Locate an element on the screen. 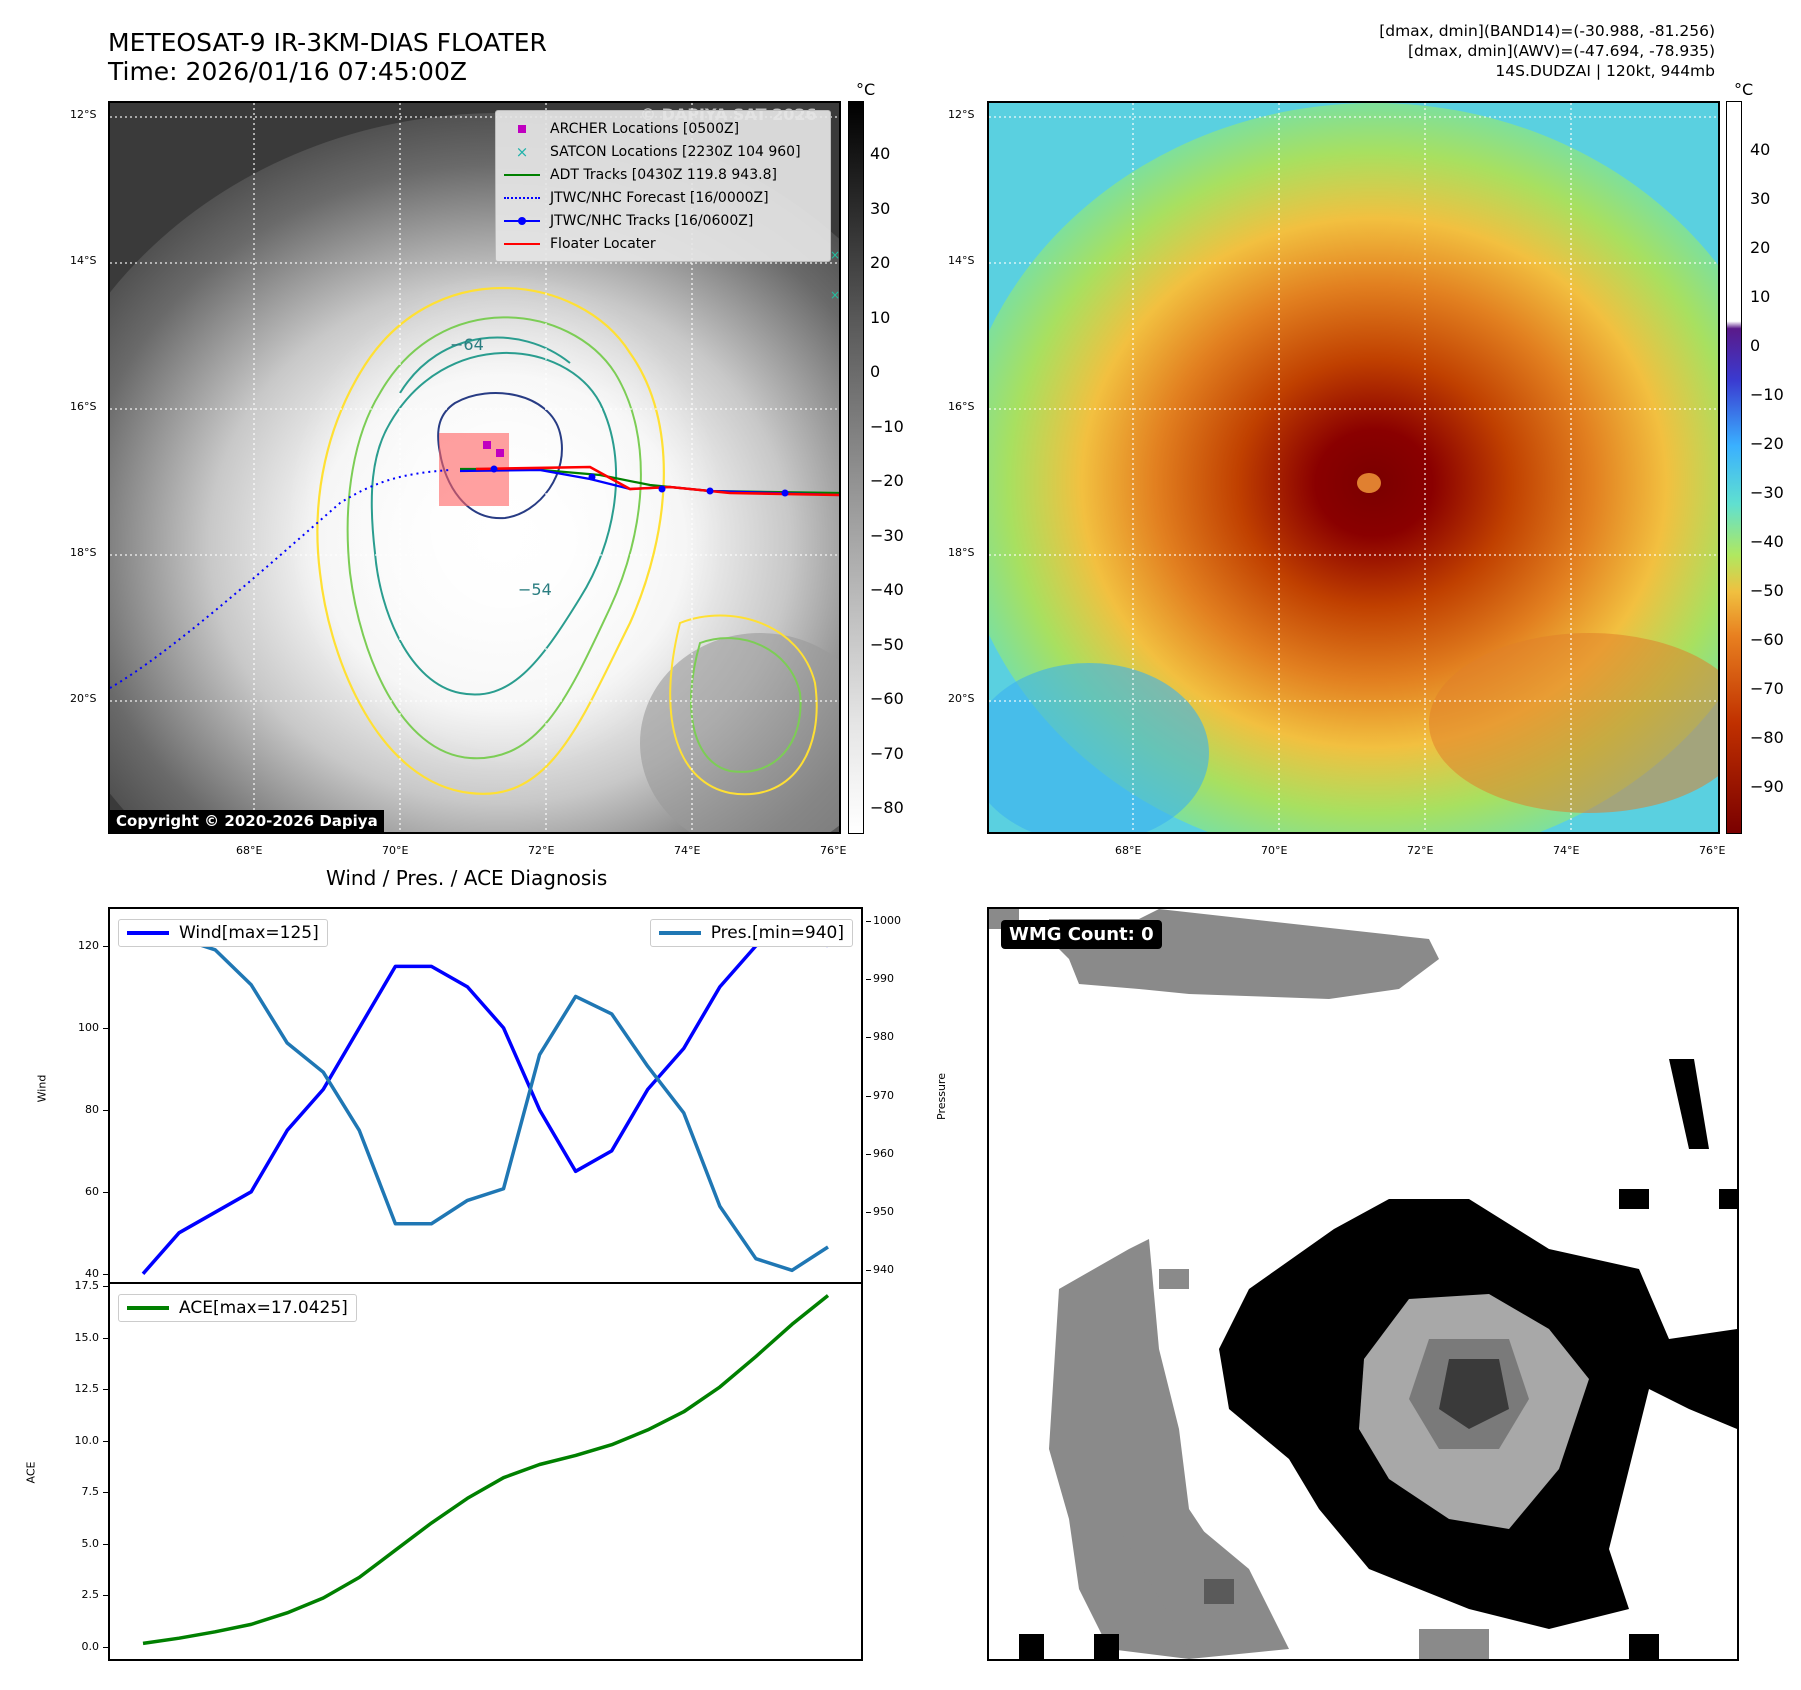 The width and height of the screenshot is (1801, 1690). floater-track is located at coordinates (657, 481).